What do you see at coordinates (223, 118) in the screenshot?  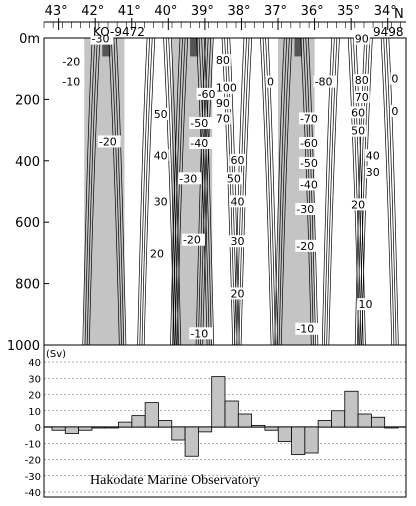 I see `contour-label: 70` at bounding box center [223, 118].